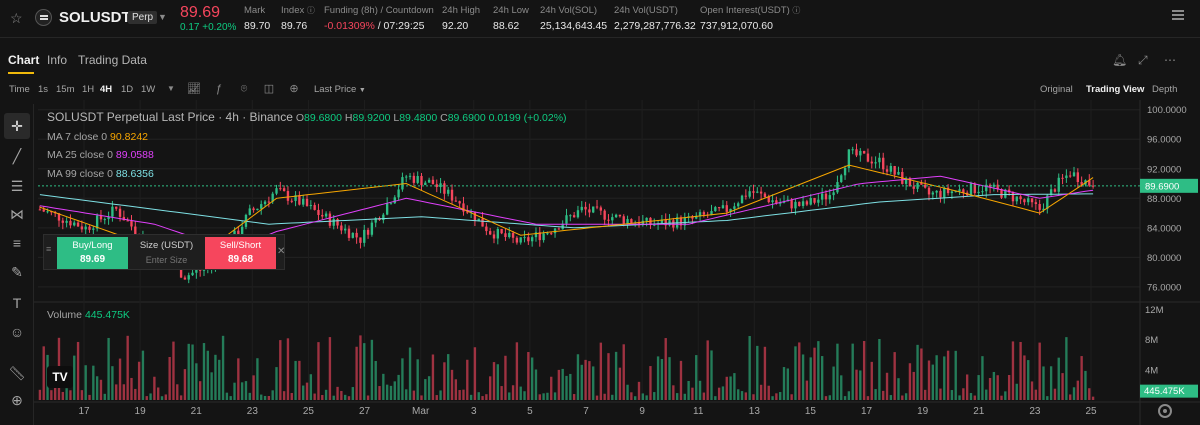  Describe the element at coordinates (92, 259) in the screenshot. I see `buy-price: 89.69` at that location.